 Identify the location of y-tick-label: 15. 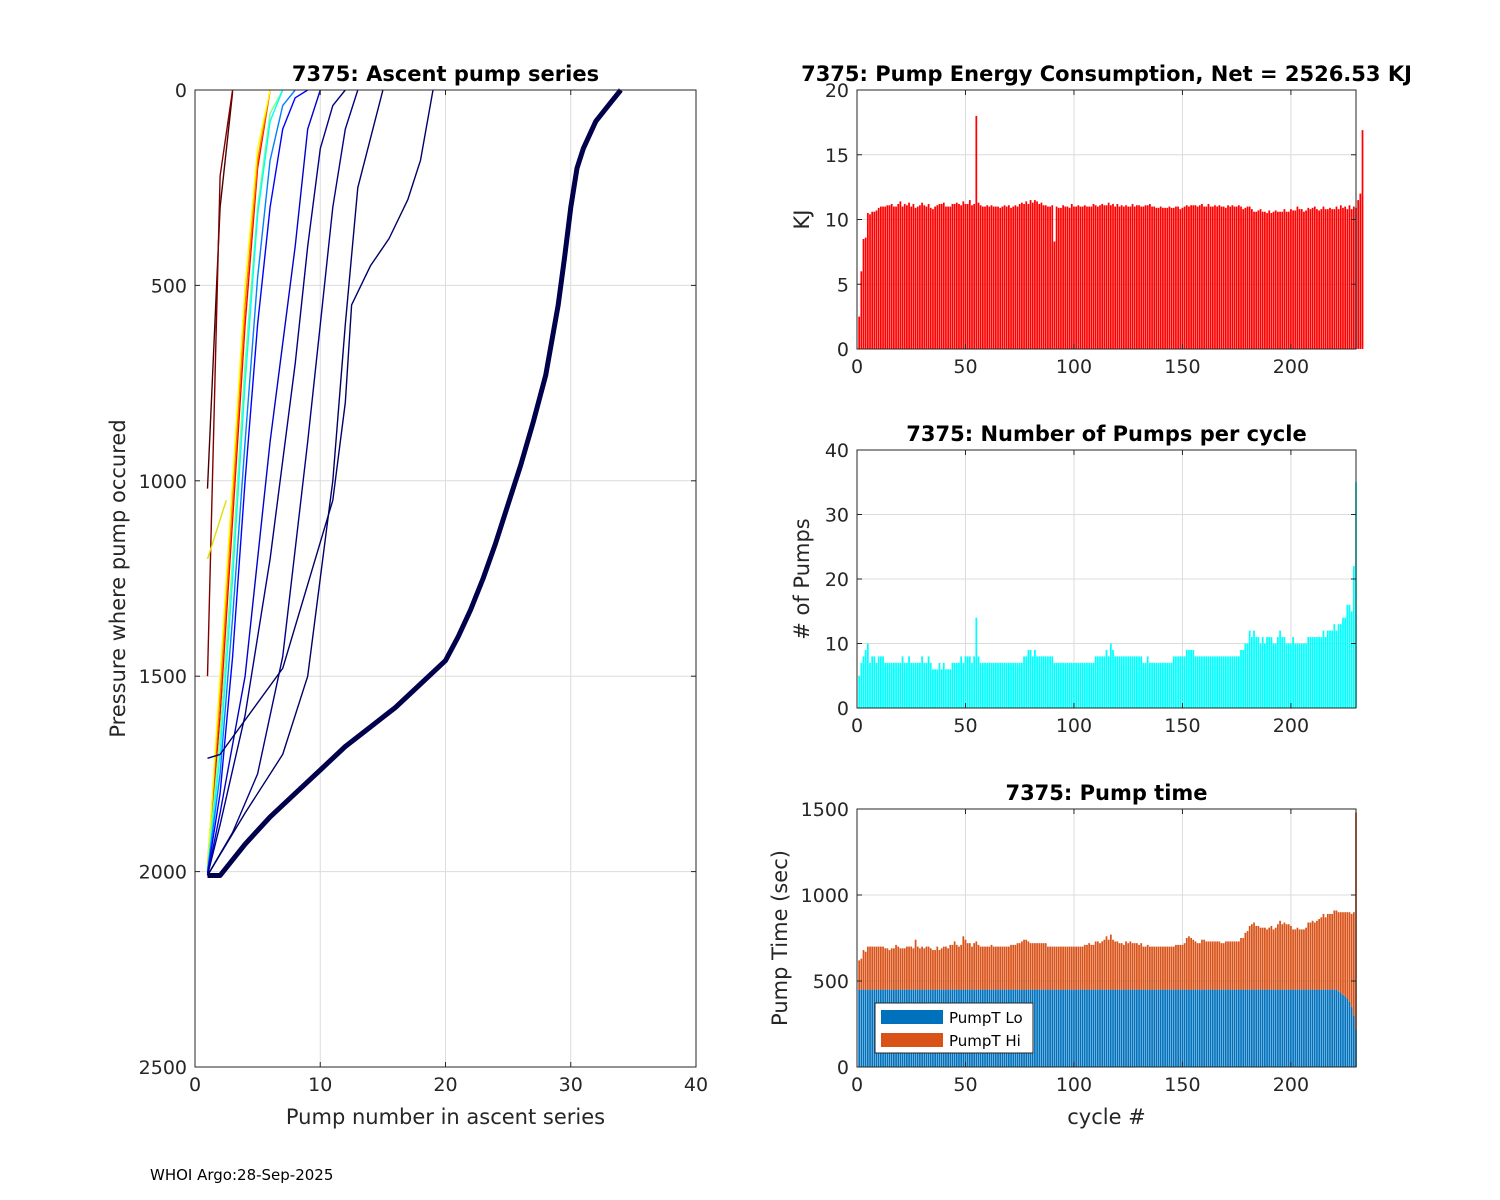
(837, 156).